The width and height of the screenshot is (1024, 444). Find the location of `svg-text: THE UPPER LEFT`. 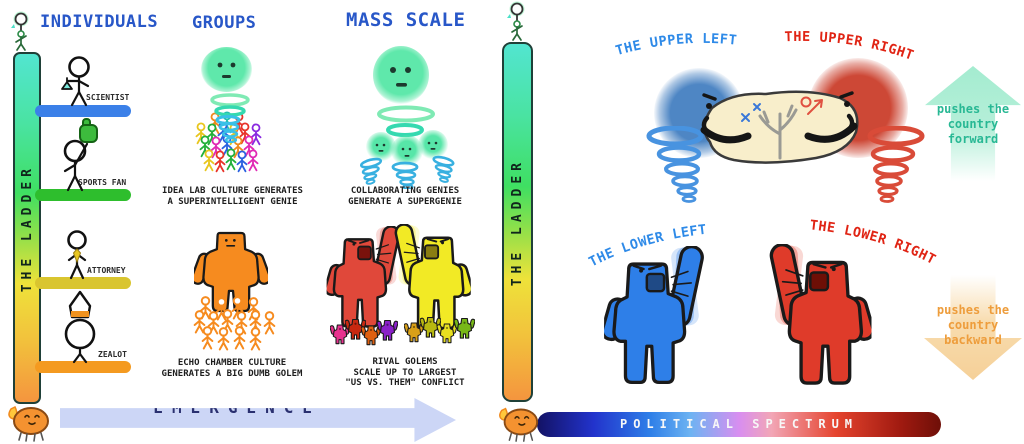

svg-text: THE UPPER LEFT is located at coordinates (676, 45).